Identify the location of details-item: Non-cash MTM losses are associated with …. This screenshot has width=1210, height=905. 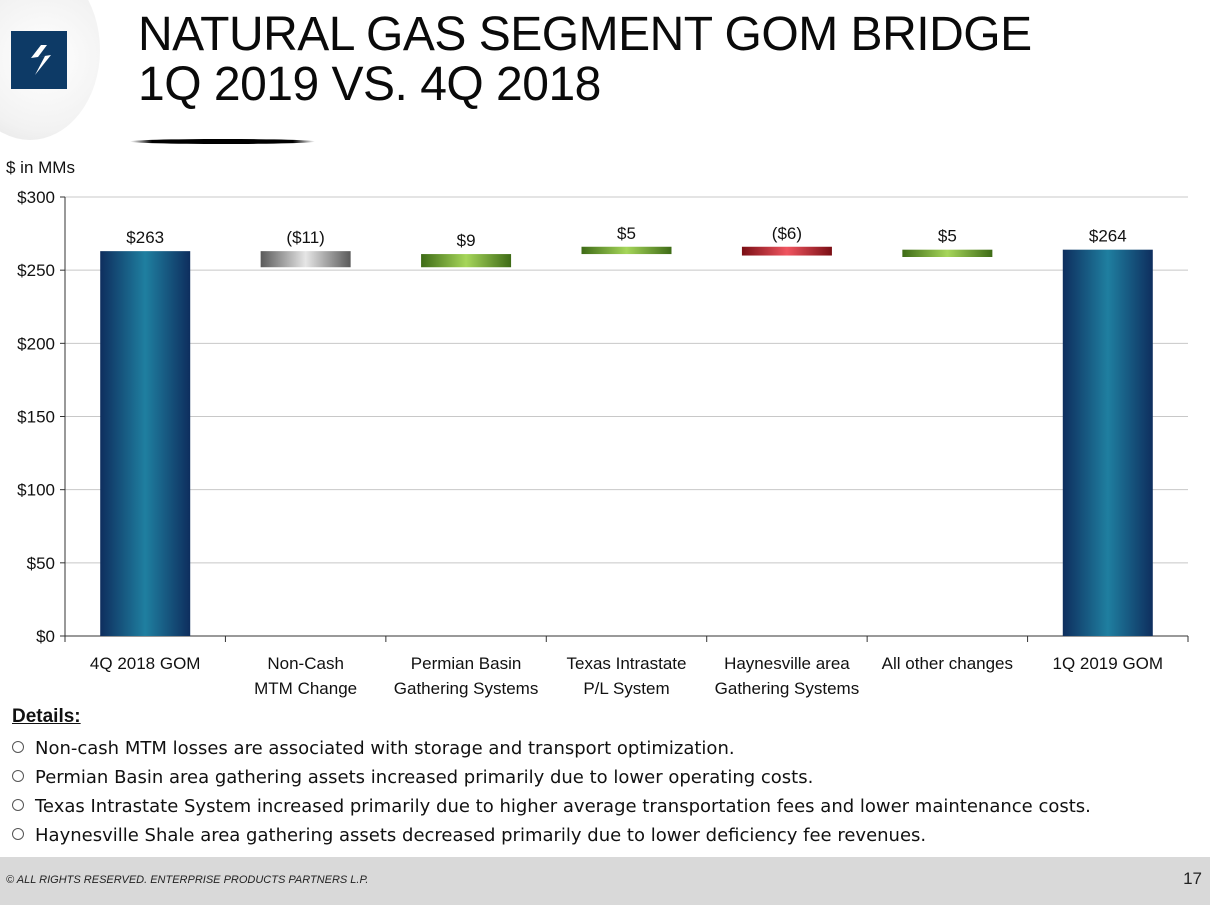
(551, 748).